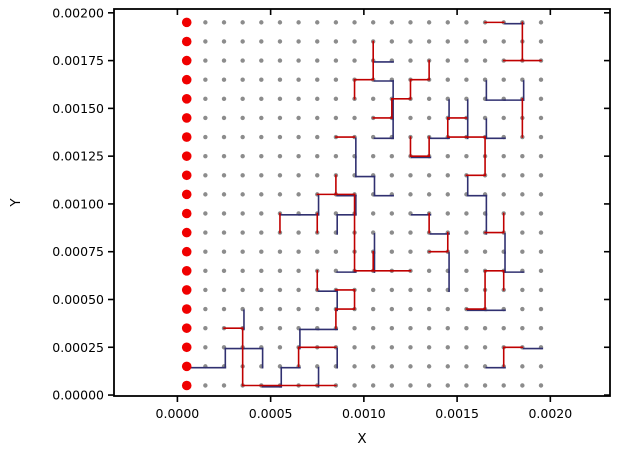  What do you see at coordinates (78, 395) in the screenshot?
I see `y-tick-label: 0.00000` at bounding box center [78, 395].